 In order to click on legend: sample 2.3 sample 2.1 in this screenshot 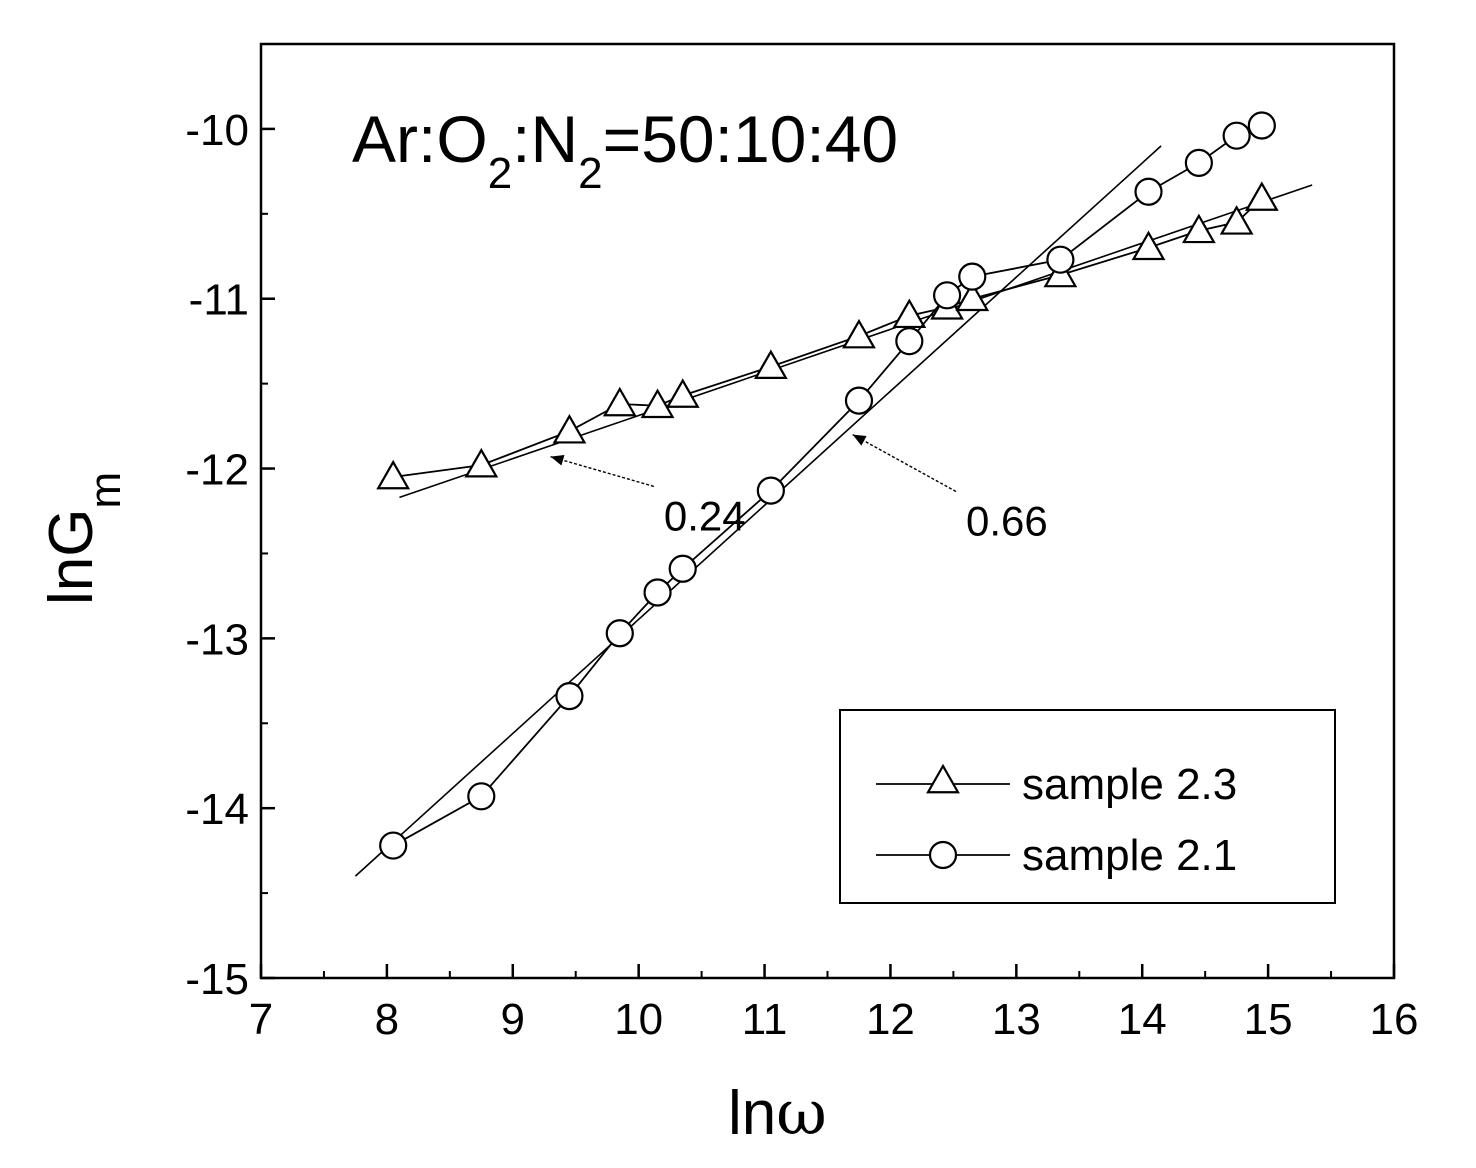, I will do `click(1087, 806)`.